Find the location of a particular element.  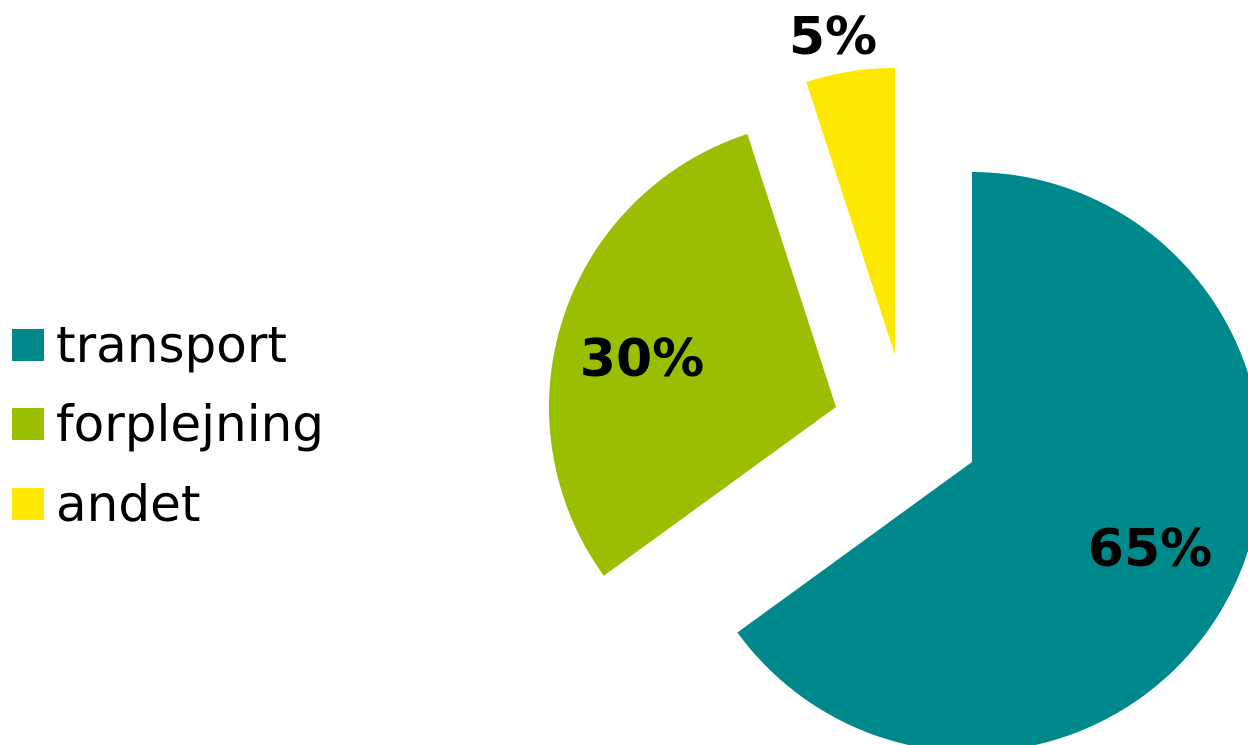

data-label-transport: 65% is located at coordinates (1150, 549).